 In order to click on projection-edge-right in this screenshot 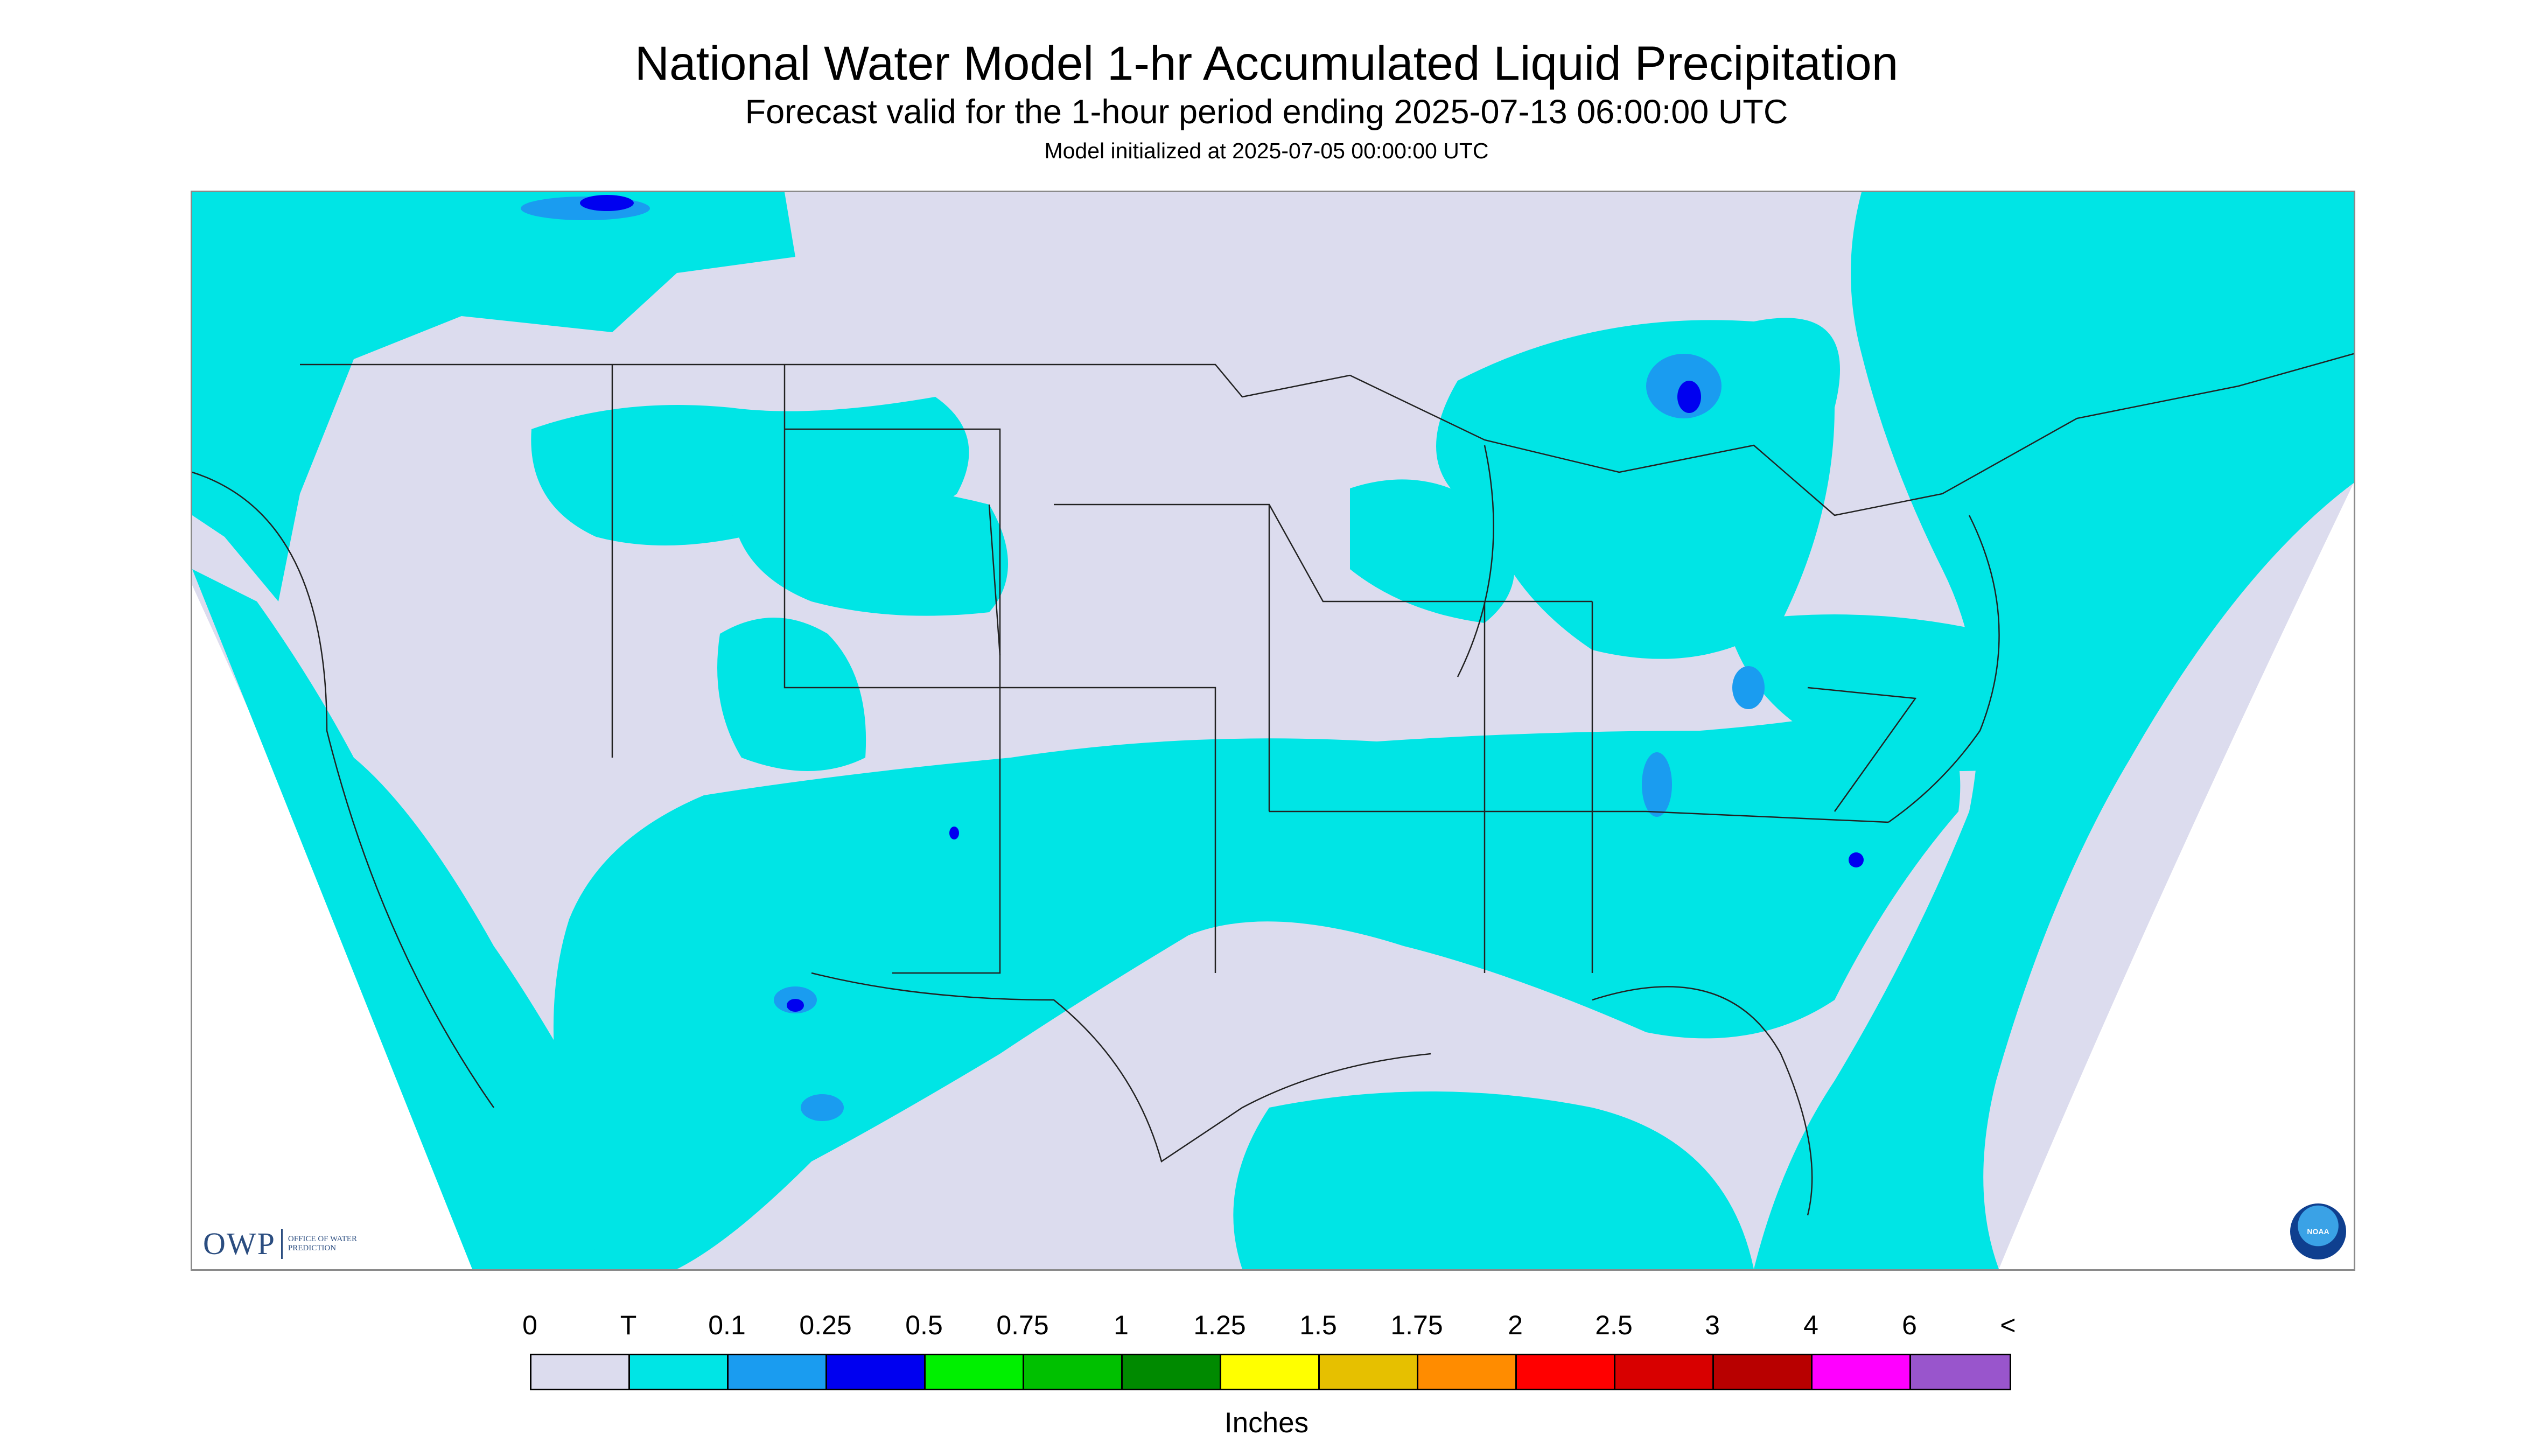, I will do `click(2176, 876)`.